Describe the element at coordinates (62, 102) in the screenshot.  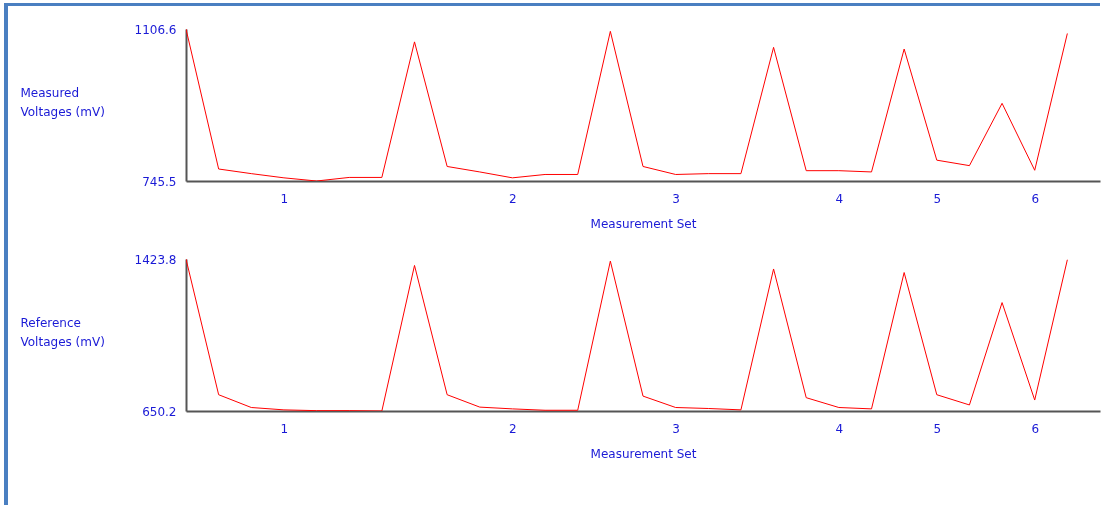
I see `y-axis-title: Measured Voltages (mV)` at that location.